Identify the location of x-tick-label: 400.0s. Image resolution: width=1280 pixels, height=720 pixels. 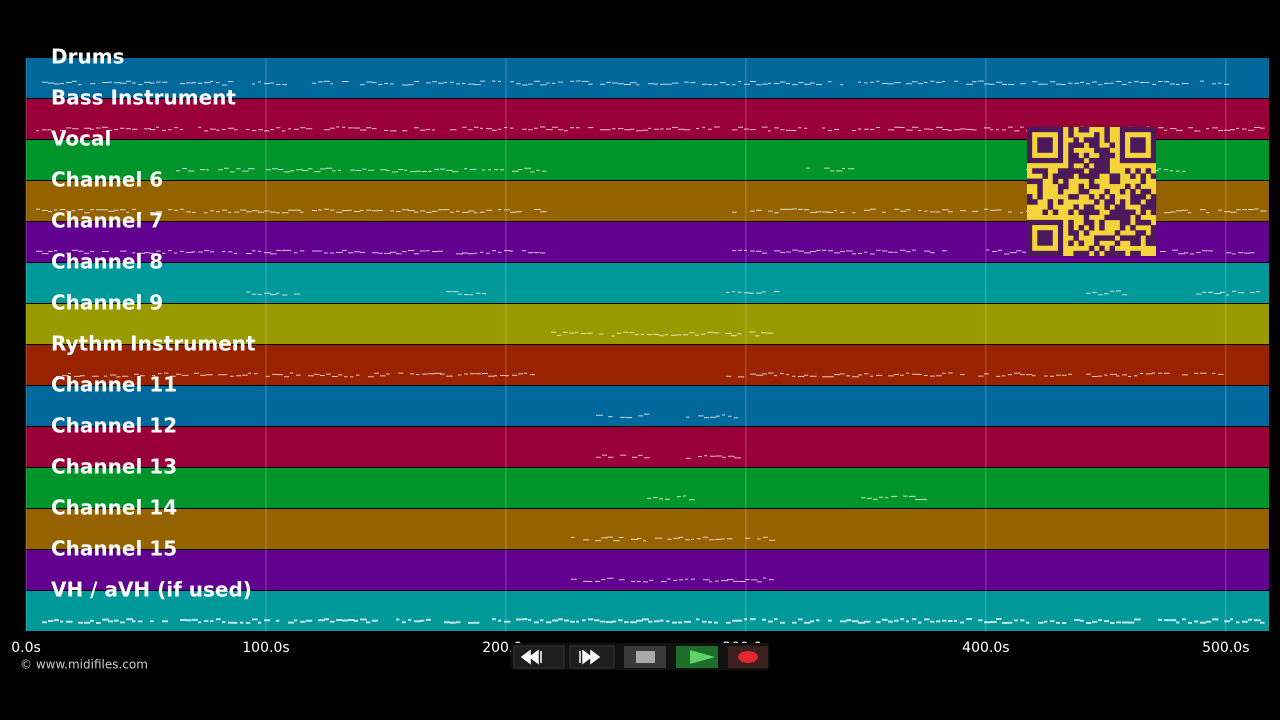
(985, 648).